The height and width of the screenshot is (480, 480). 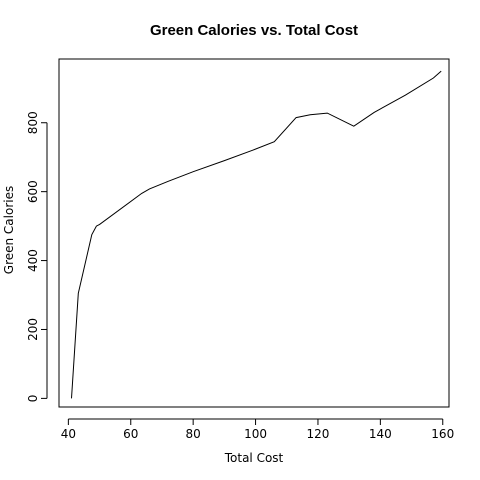 What do you see at coordinates (255, 434) in the screenshot?
I see `x-tick-label: 100` at bounding box center [255, 434].